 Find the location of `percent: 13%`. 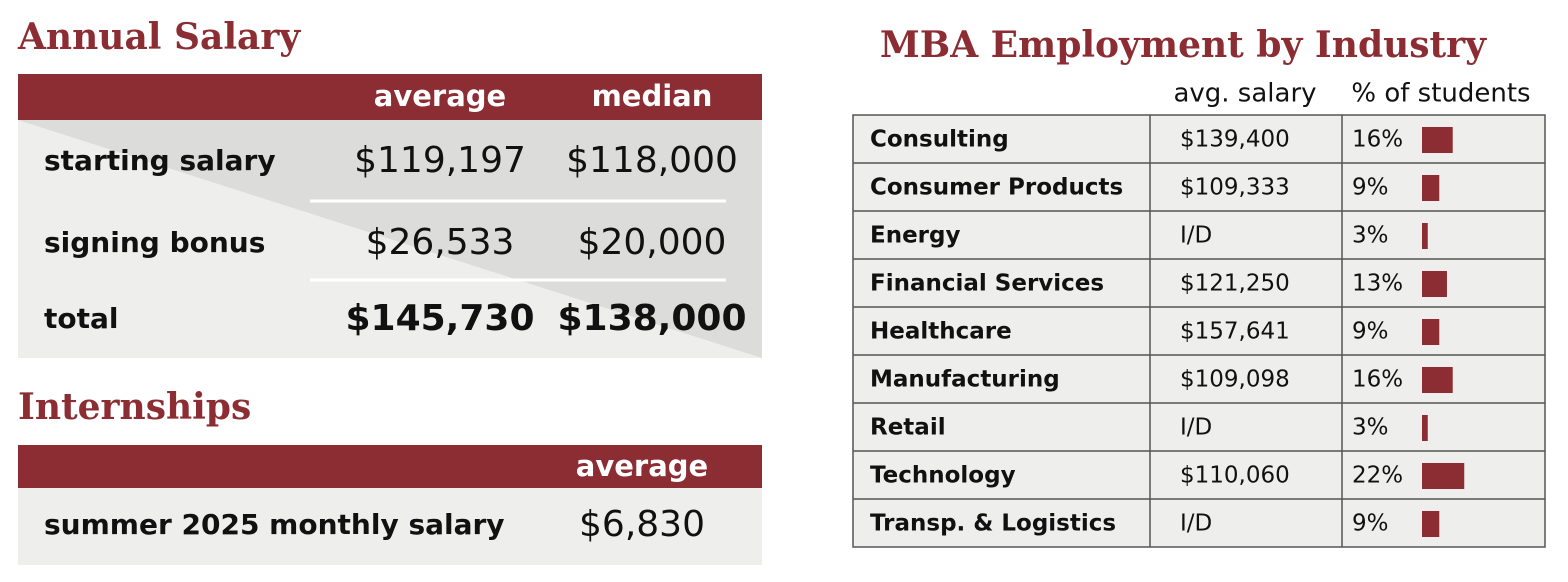

percent: 13% is located at coordinates (1377, 284).